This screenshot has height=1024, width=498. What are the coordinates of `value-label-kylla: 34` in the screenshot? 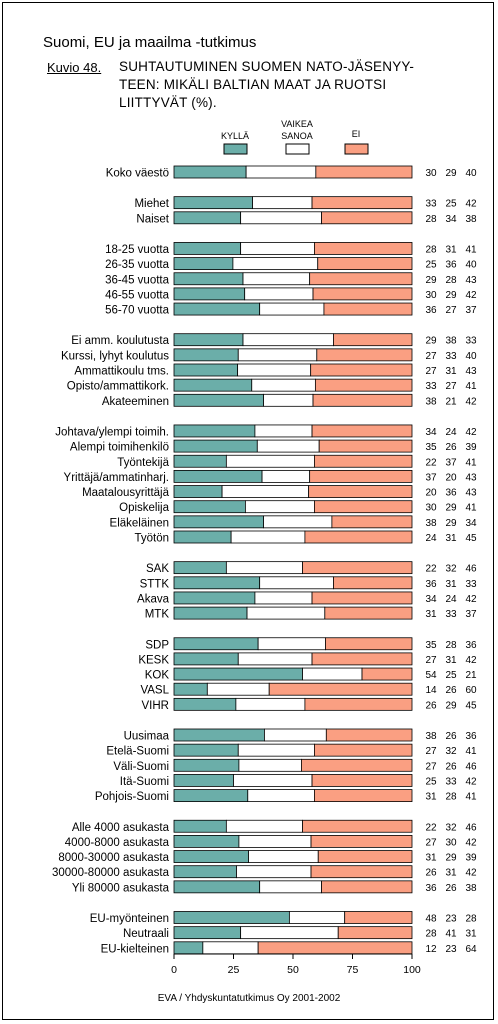 It's located at (431, 432).